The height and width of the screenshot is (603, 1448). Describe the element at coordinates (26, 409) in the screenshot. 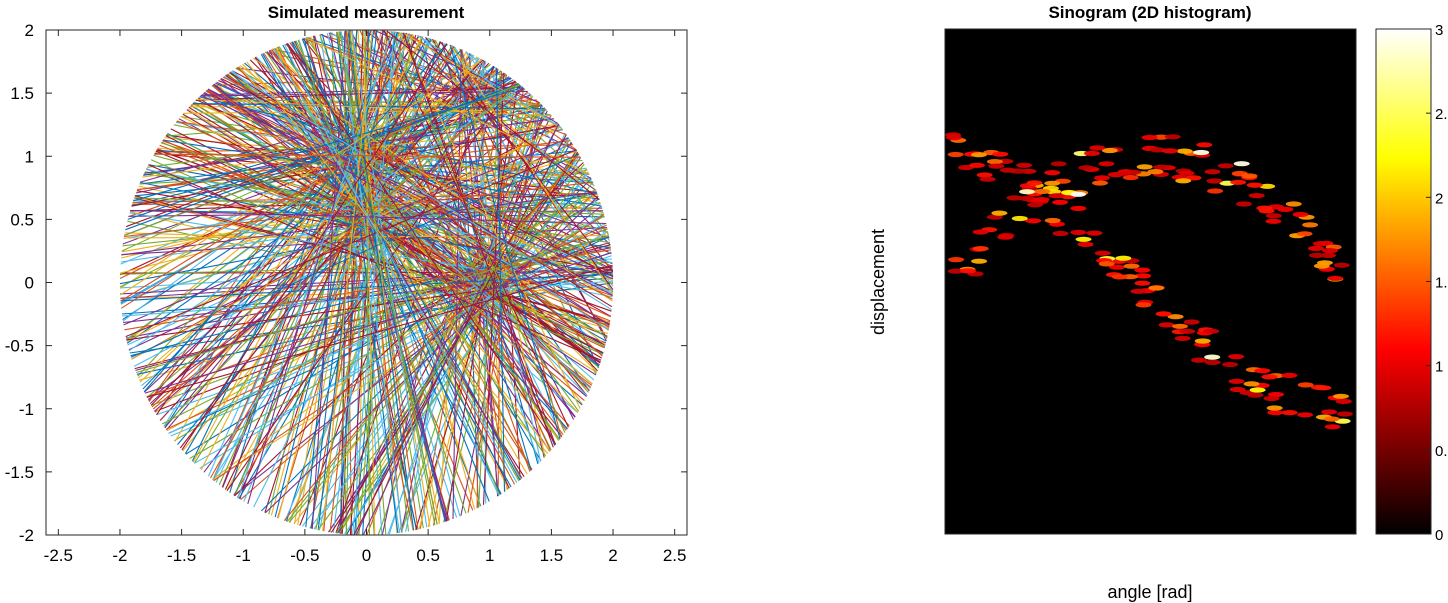

I see `y-tick-label: -1` at that location.